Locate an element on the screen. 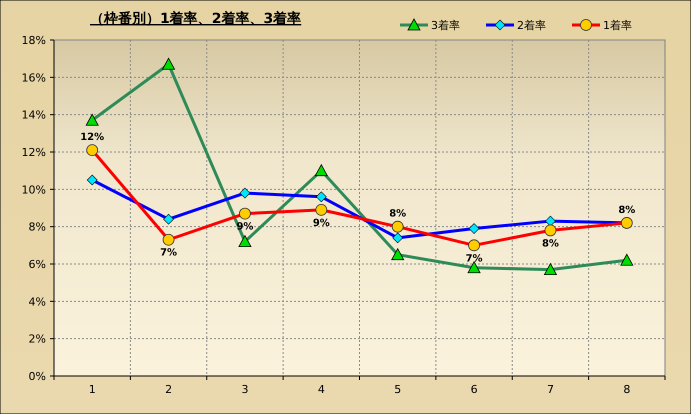 The height and width of the screenshot is (414, 691). y-tick-label: 4% is located at coordinates (37, 301).